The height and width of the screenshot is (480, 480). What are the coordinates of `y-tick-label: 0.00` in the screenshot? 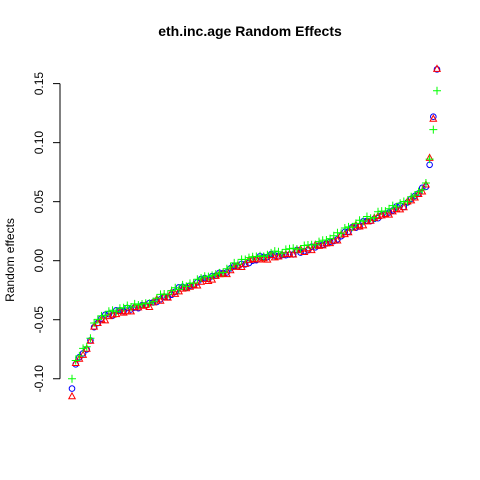 It's located at (39, 261).